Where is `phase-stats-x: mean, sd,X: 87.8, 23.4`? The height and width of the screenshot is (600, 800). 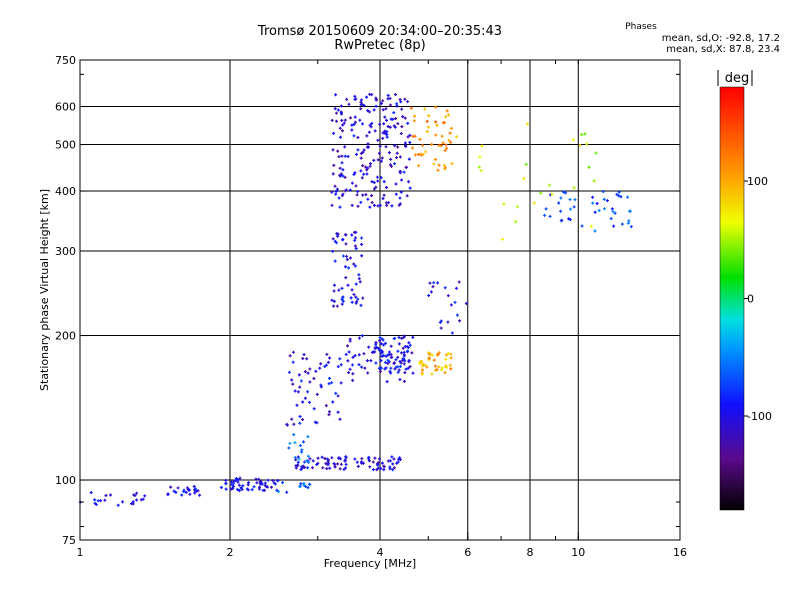
phase-stats-x: mean, sd,X: 87.8, 23.4 is located at coordinates (723, 49).